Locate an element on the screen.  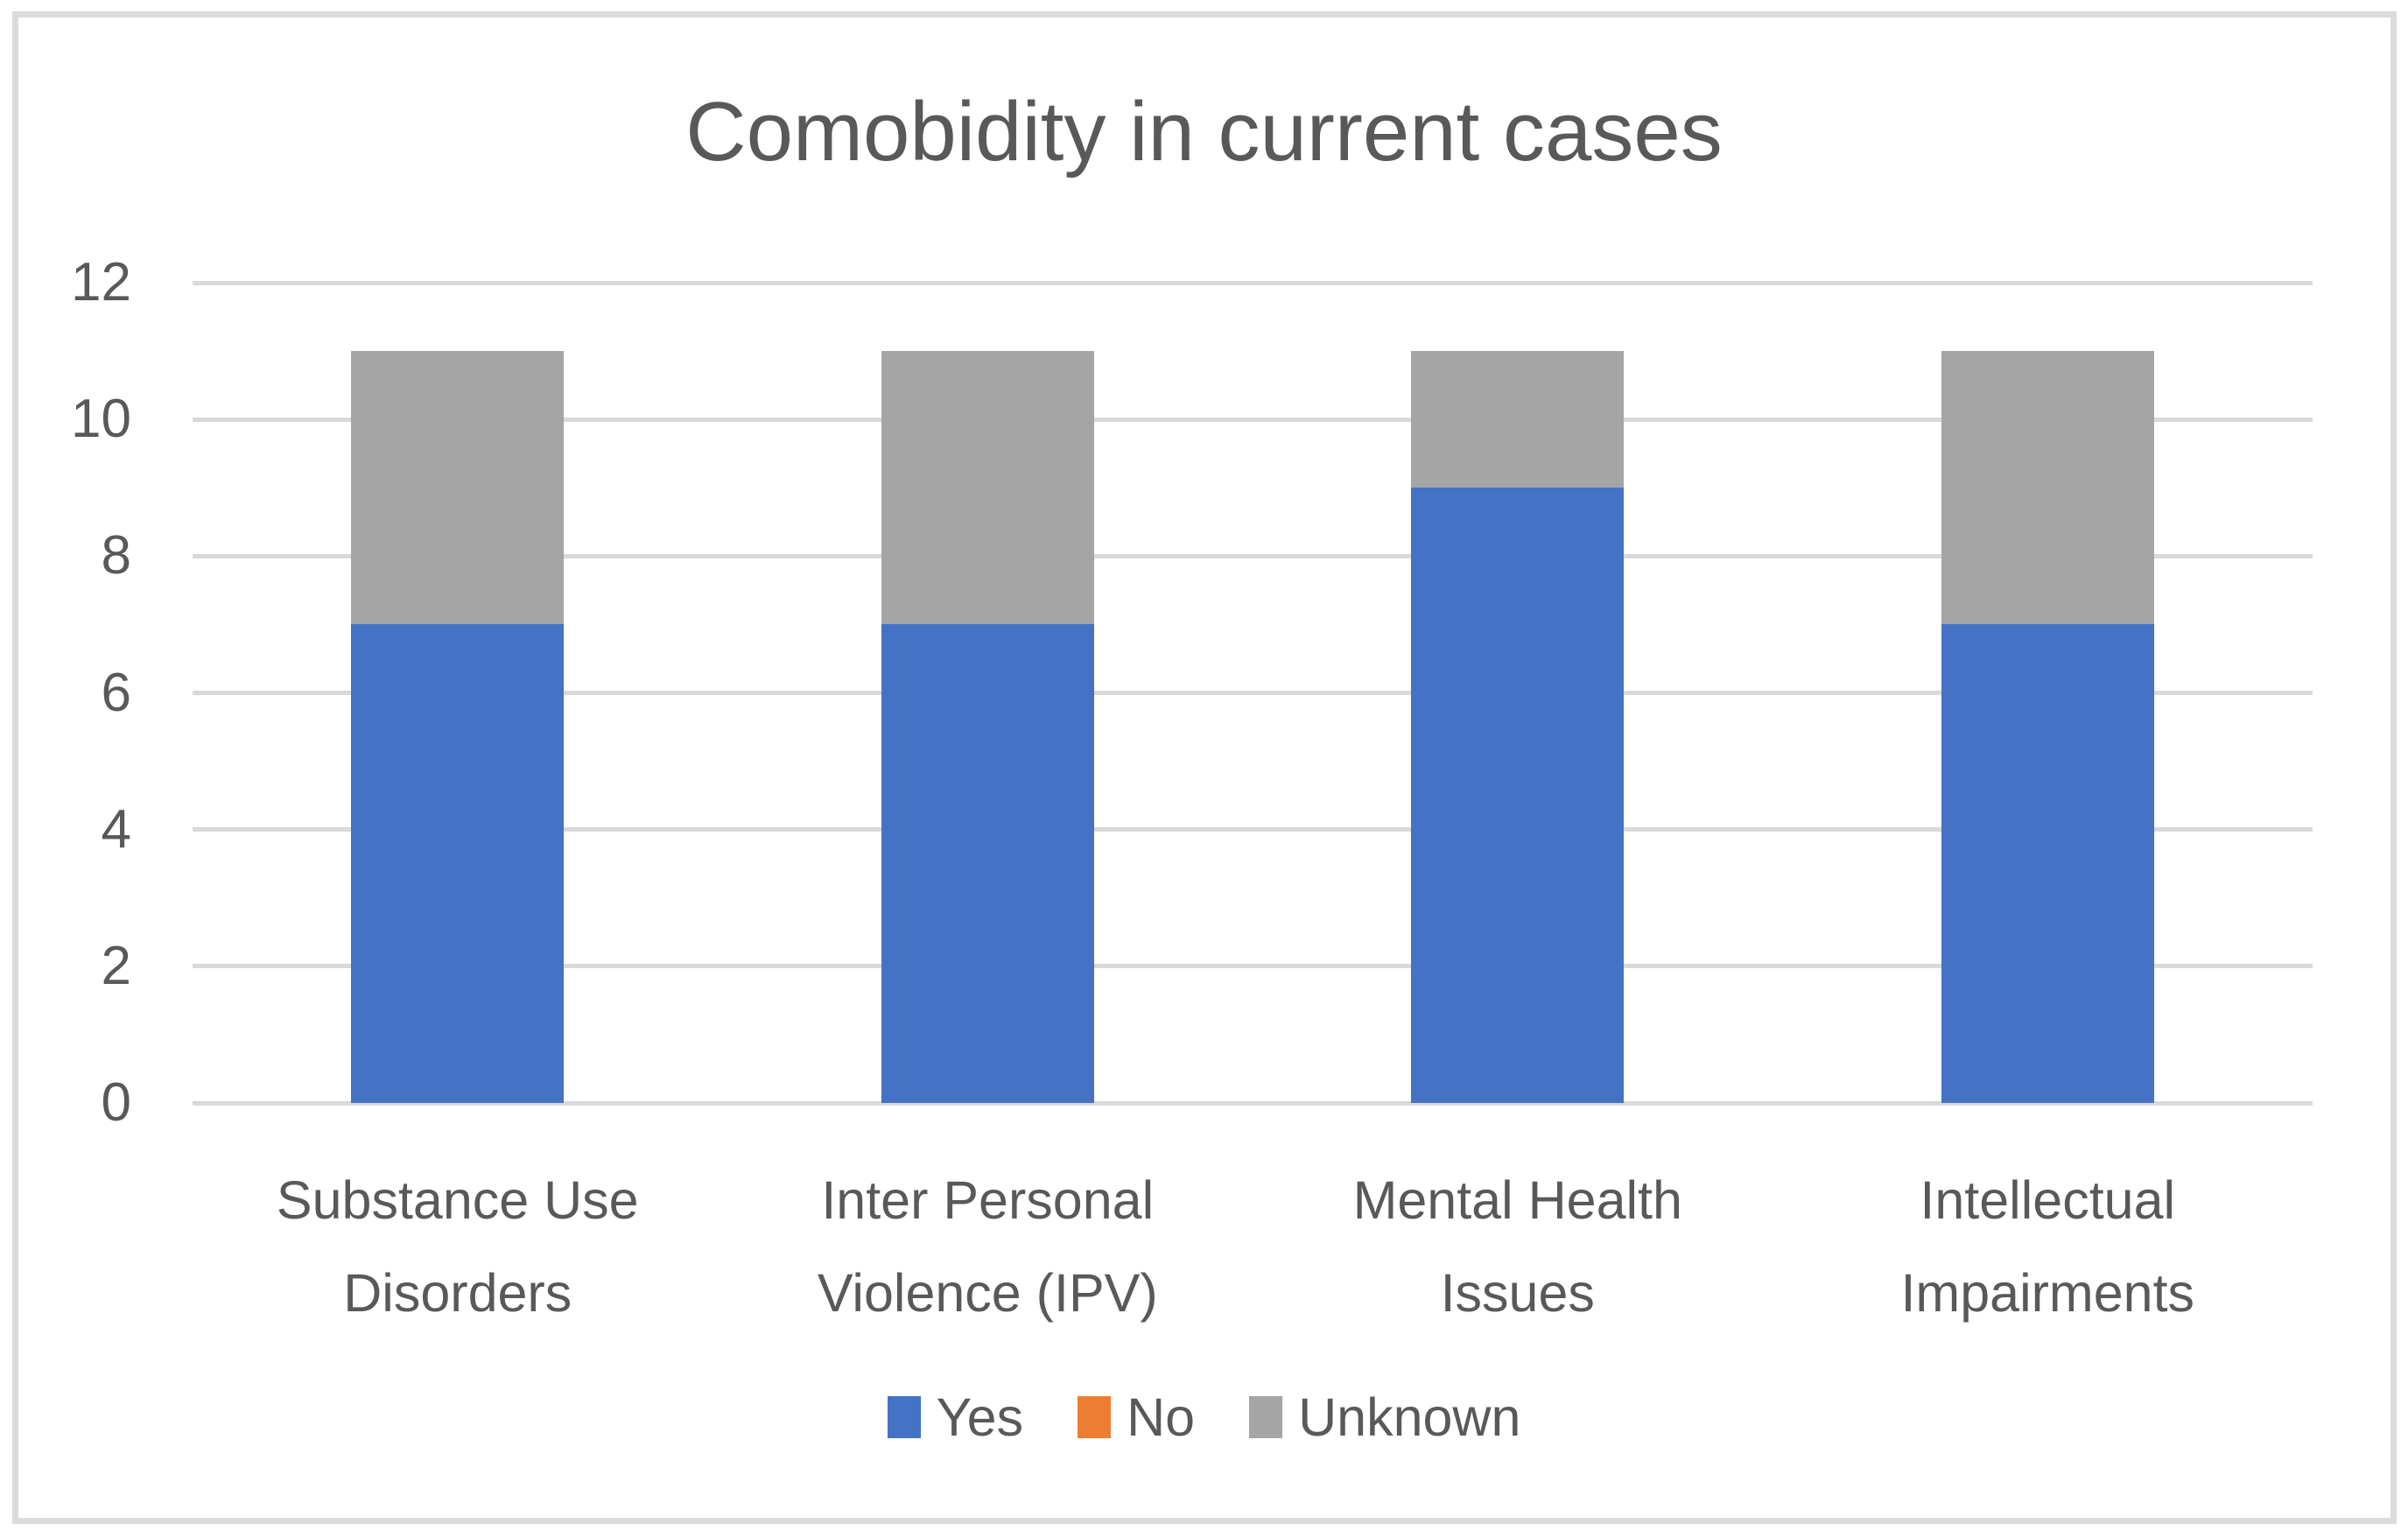
legend-item: No is located at coordinates (1137, 1417).